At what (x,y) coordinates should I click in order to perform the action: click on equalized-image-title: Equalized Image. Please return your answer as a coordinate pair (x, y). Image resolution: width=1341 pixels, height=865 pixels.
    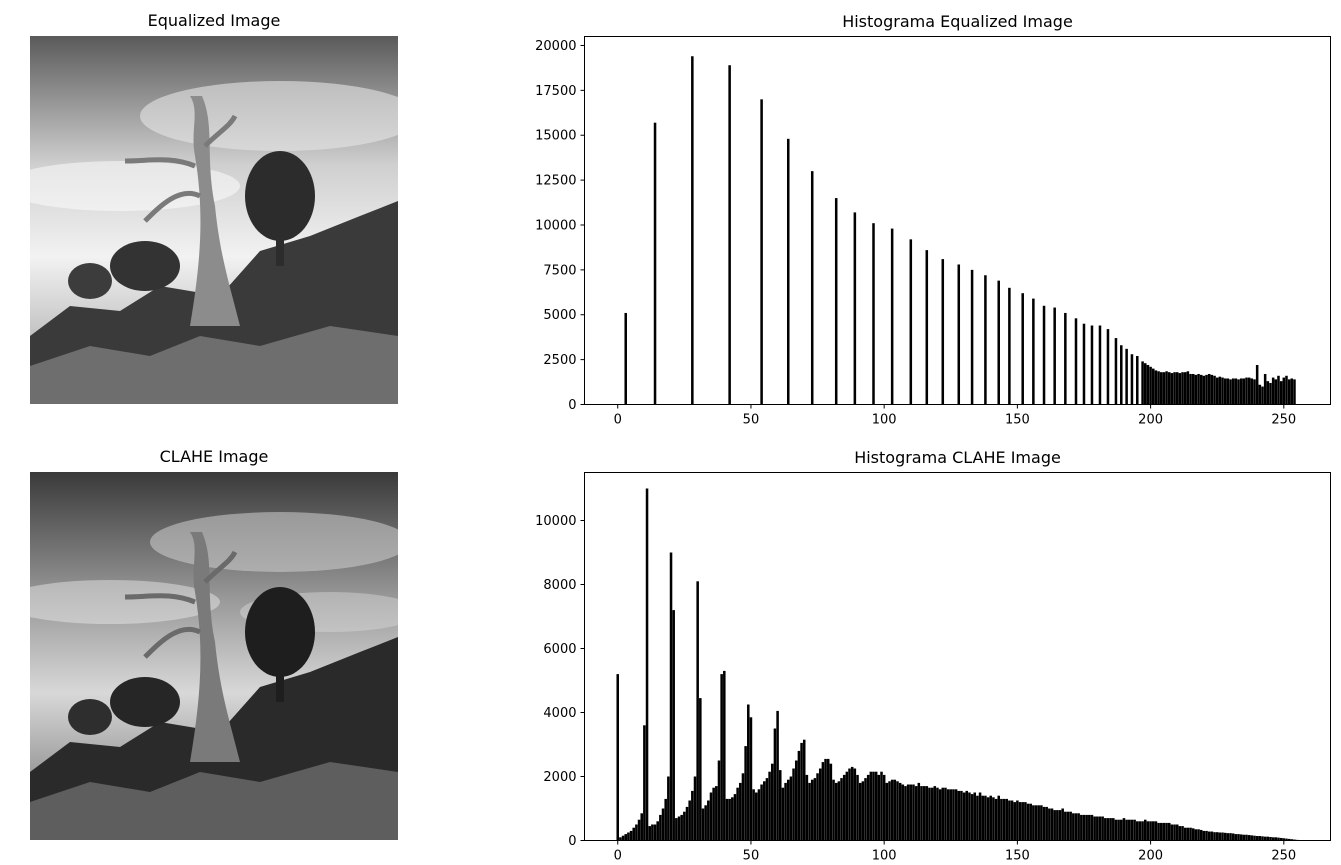
    Looking at the image, I should click on (214, 20).